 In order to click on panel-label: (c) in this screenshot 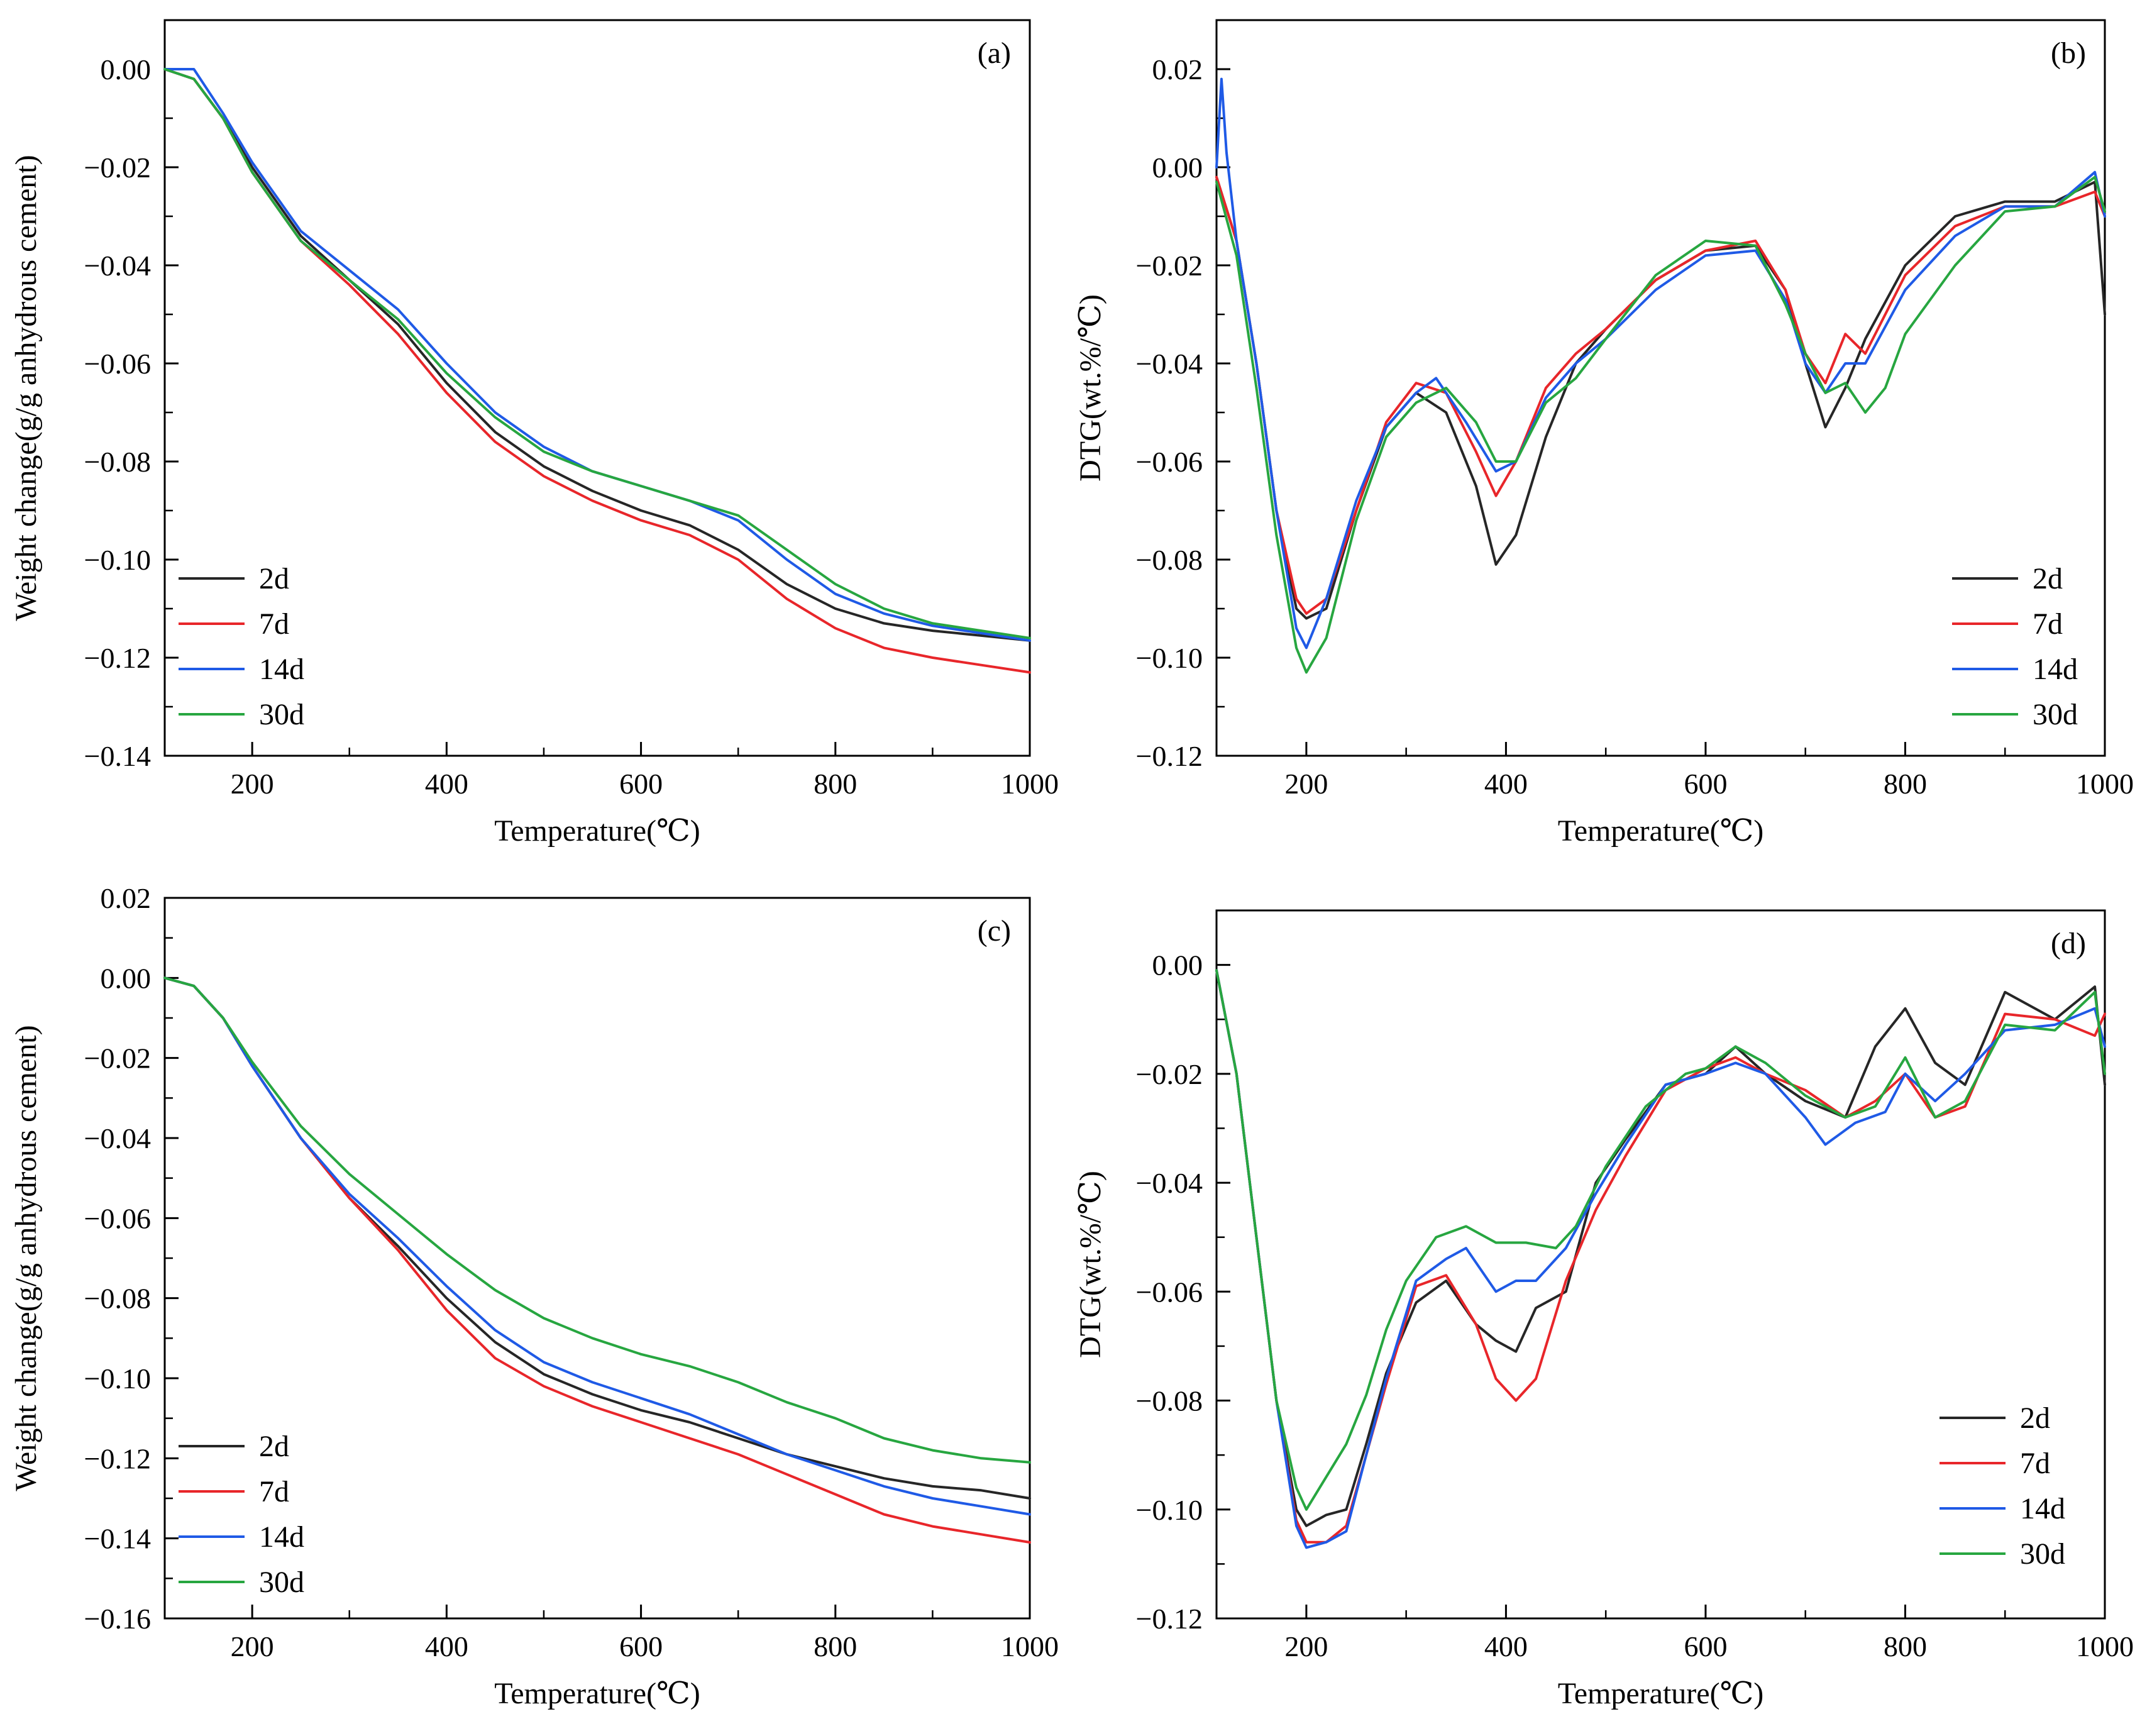, I will do `click(994, 931)`.